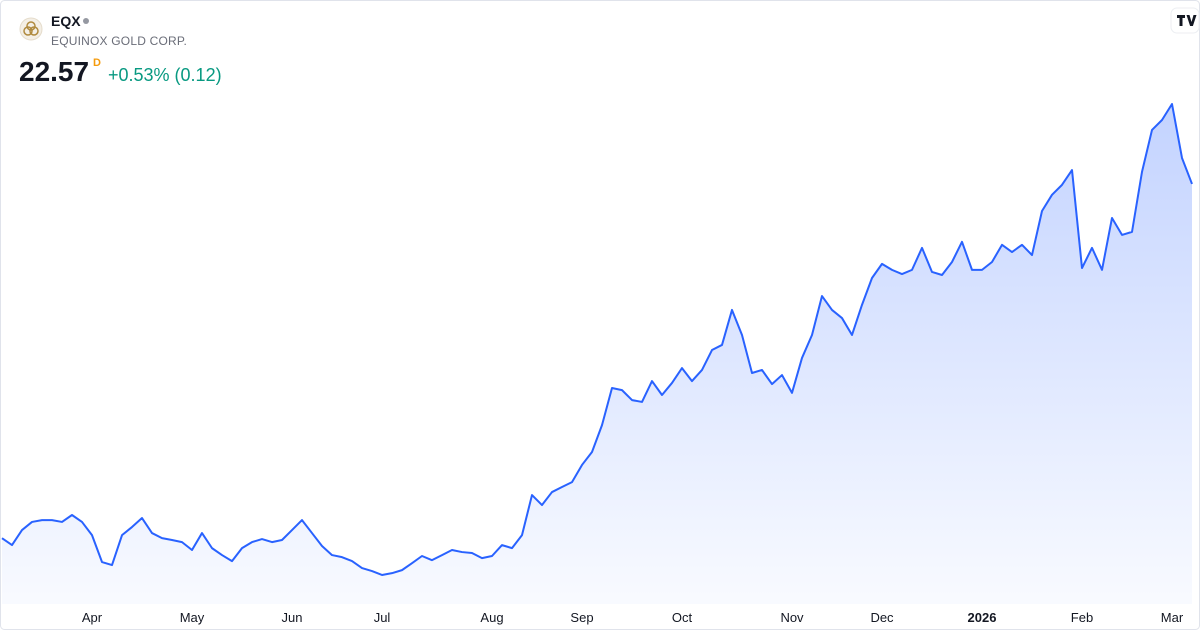 This screenshot has height=630, width=1200. I want to click on x-tick-label: Jul, so click(382, 617).